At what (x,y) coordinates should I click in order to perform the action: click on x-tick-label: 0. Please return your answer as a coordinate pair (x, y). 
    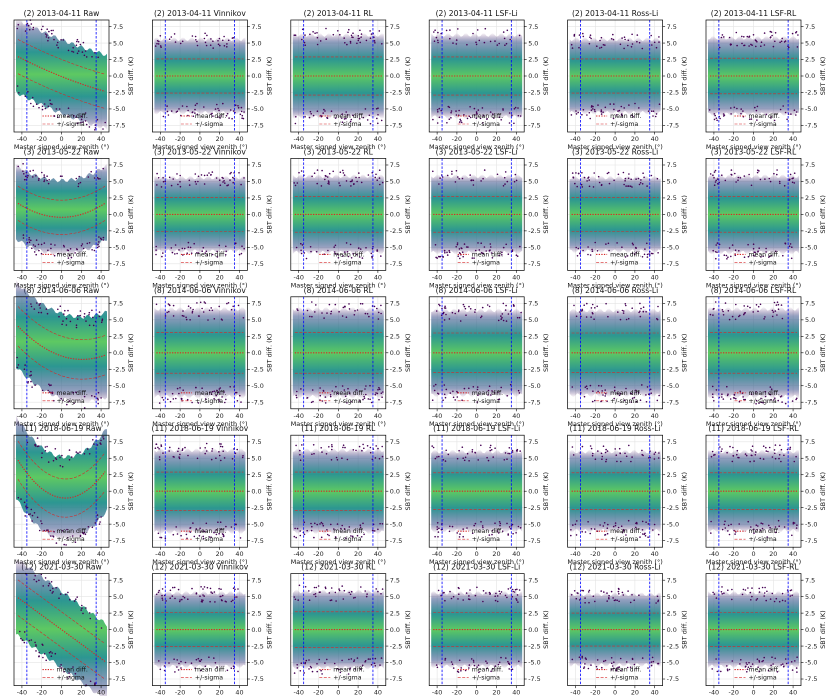
    Looking at the image, I should click on (753, 692).